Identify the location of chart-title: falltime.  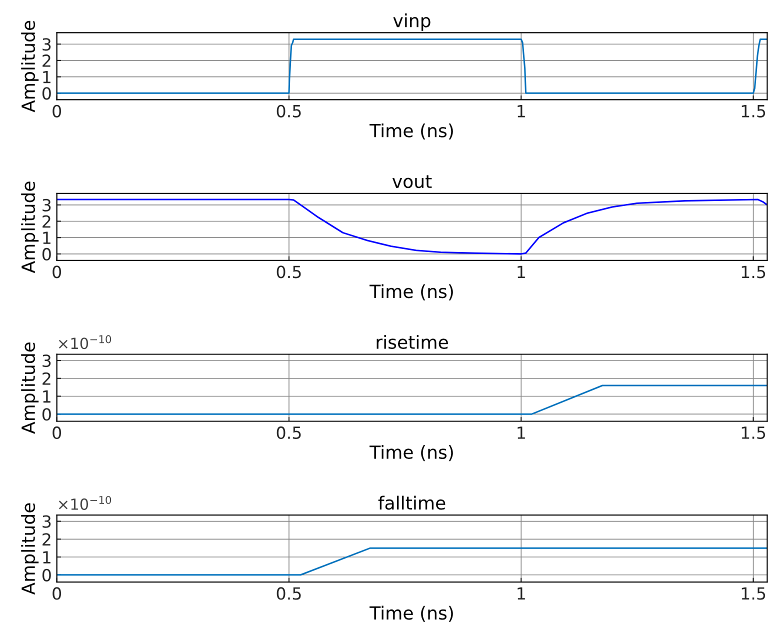
(412, 503).